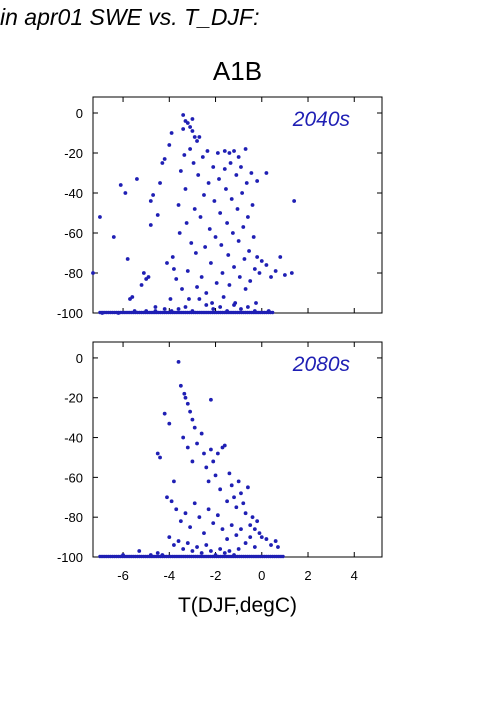  I want to click on x-tick-label: 4, so click(354, 575).